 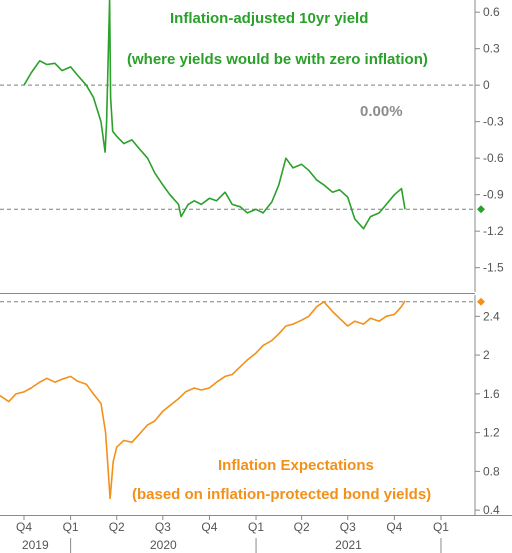 I want to click on expectations-y-tick-label: 0.8, so click(x=491, y=471).